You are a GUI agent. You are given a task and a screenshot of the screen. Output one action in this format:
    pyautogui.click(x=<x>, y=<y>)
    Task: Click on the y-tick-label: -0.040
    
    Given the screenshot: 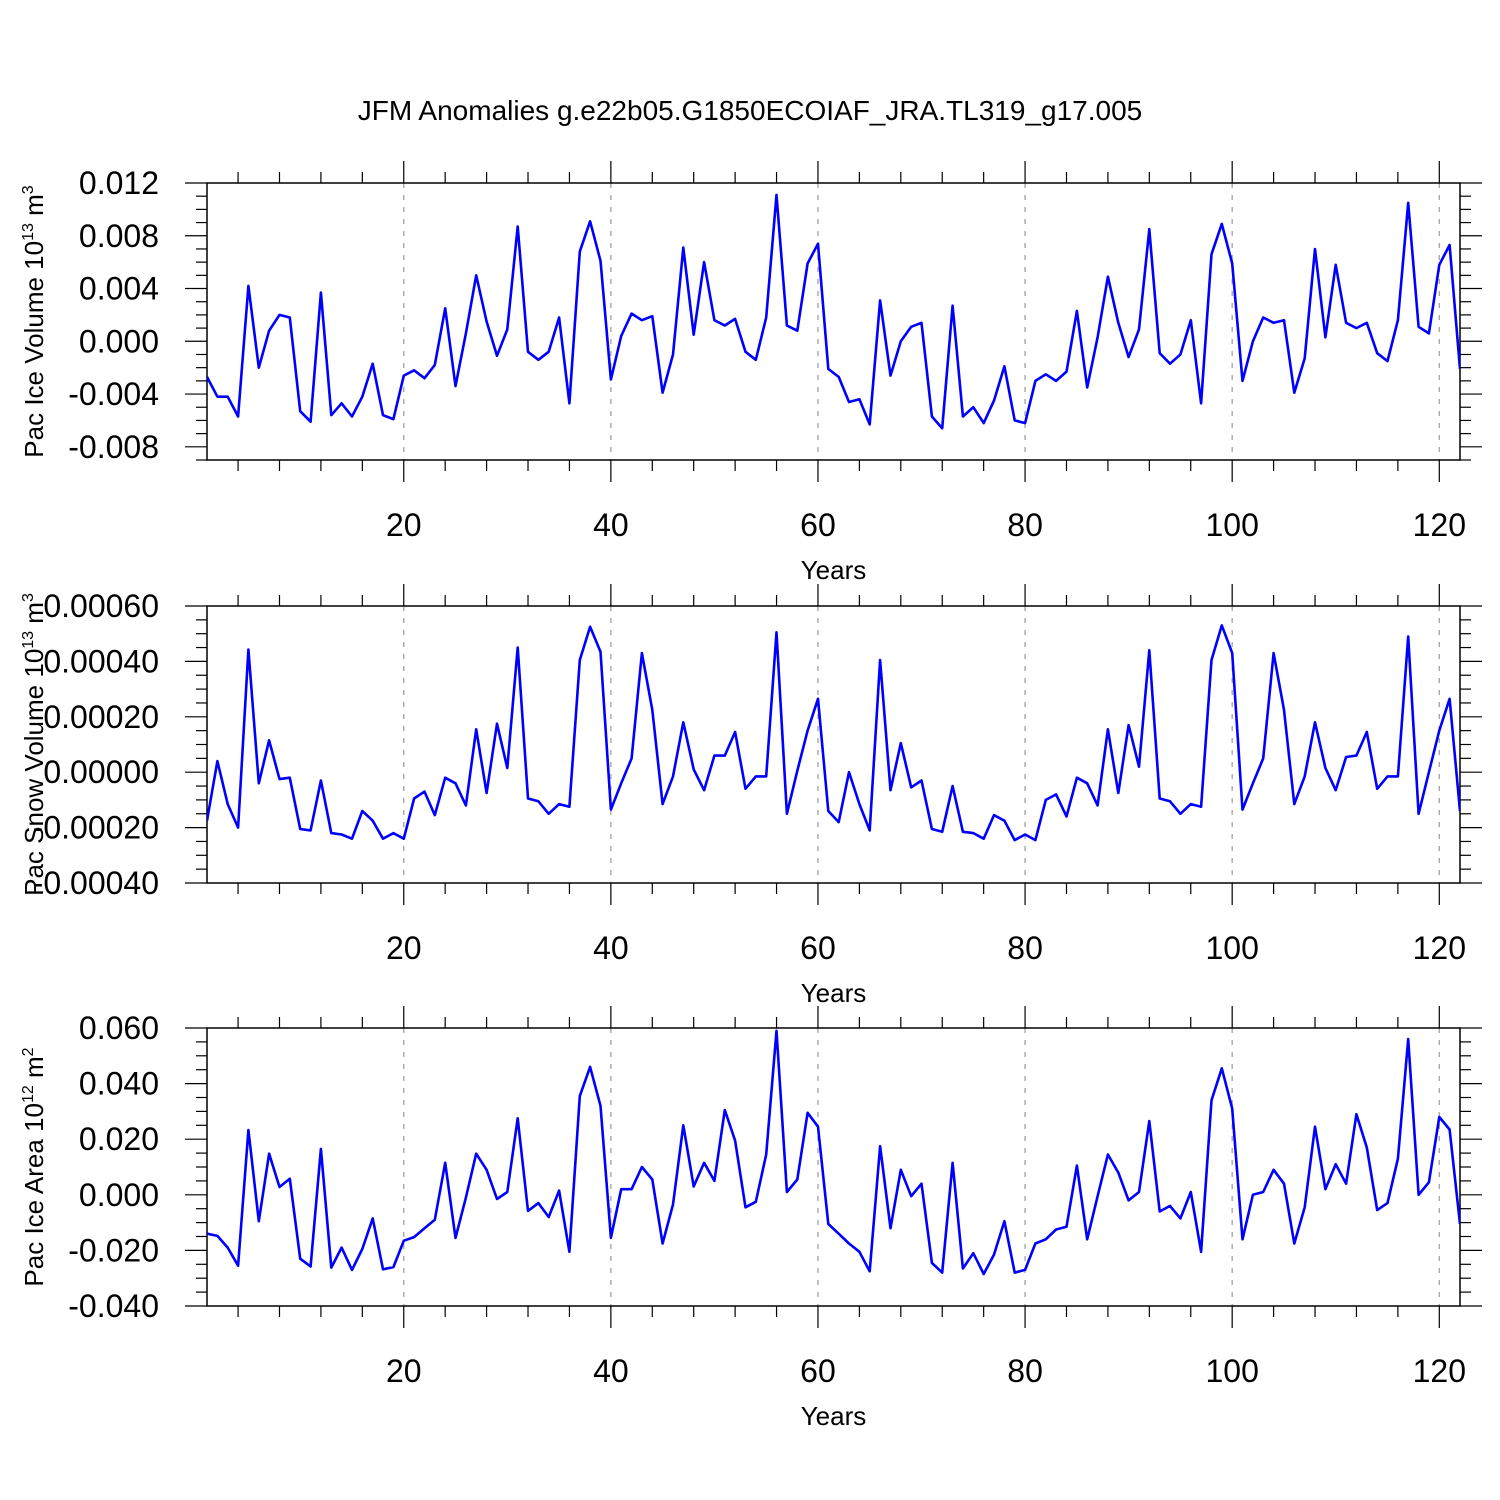 What is the action you would take?
    pyautogui.click(x=113, y=1306)
    